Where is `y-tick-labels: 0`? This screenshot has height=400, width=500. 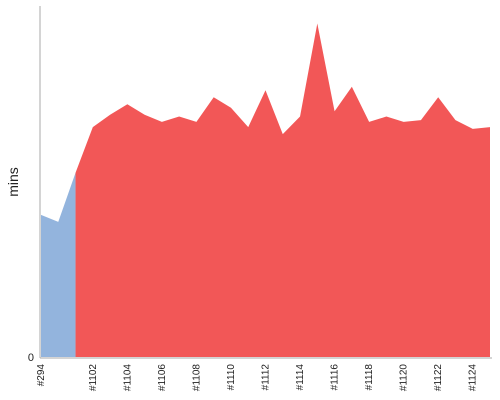
y-tick-labels: 0 is located at coordinates (31, 358).